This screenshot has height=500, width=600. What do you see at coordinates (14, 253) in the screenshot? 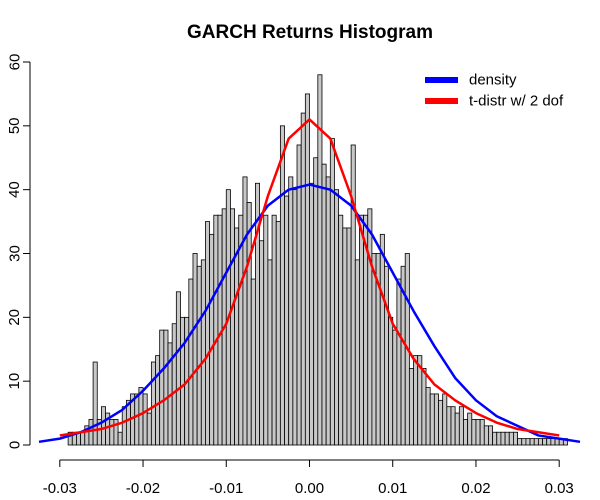
I see `y-tick-label: 30` at bounding box center [14, 253].